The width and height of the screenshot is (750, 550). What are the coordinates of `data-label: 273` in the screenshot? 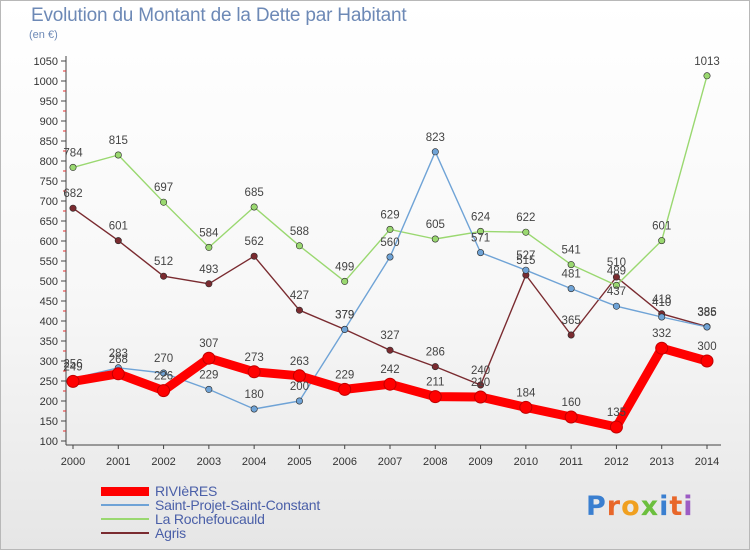 It's located at (254, 358).